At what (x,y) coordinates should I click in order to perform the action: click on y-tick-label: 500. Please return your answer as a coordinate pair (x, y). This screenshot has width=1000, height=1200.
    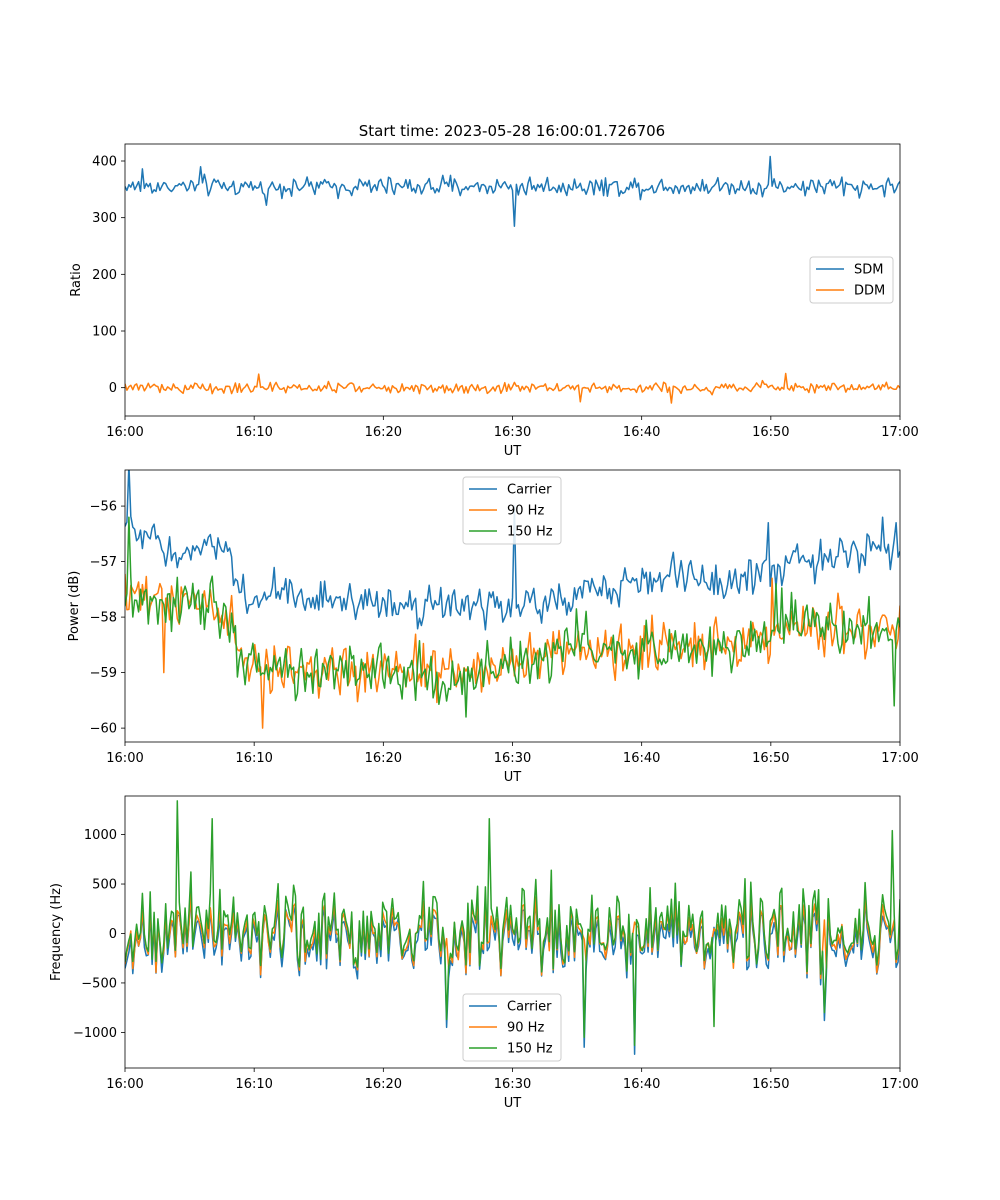
    Looking at the image, I should click on (104, 885).